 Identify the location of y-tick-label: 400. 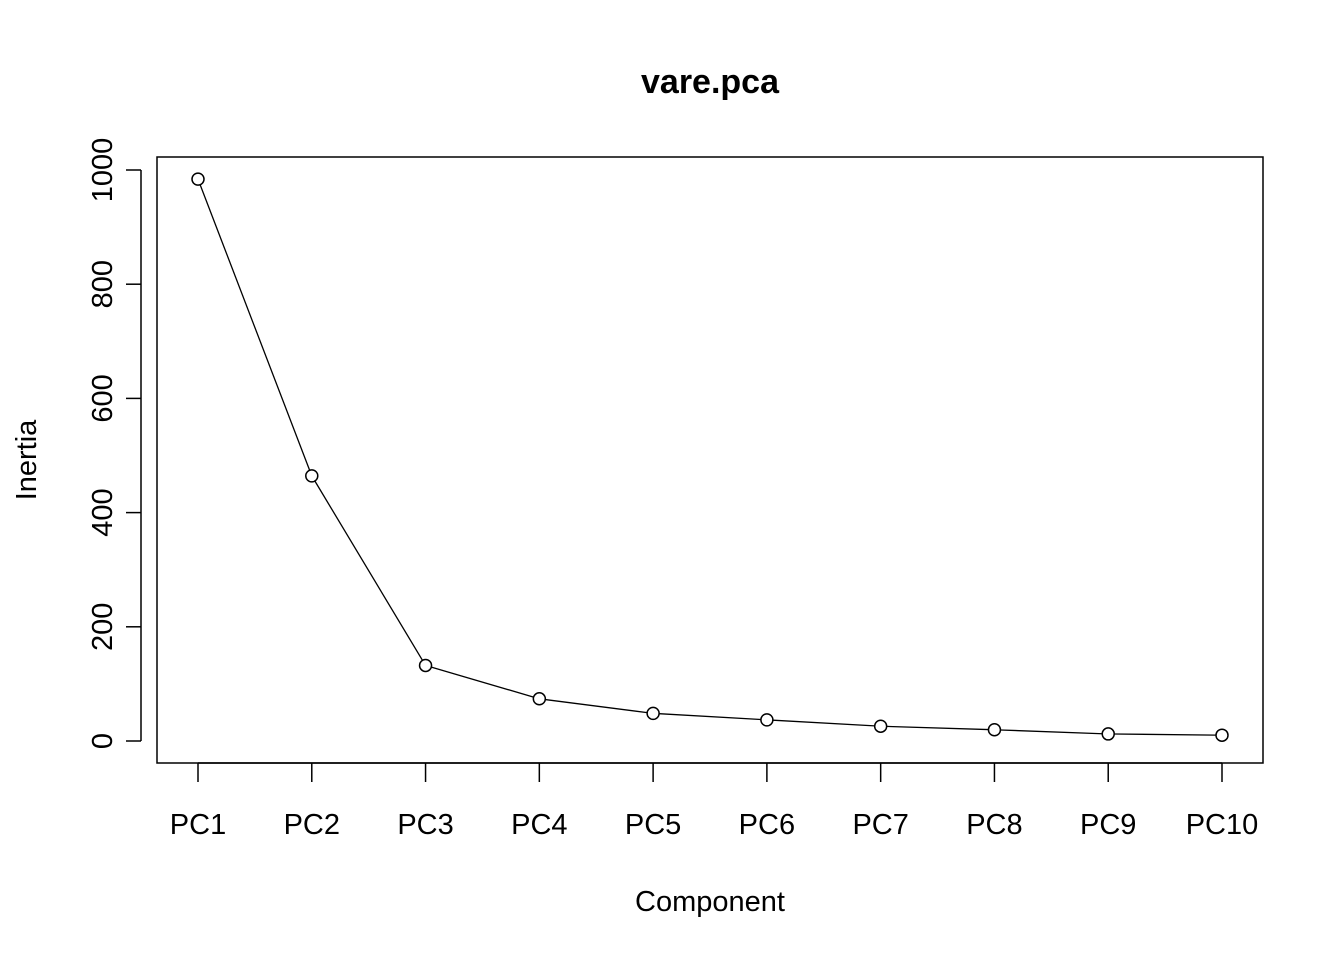
(103, 512).